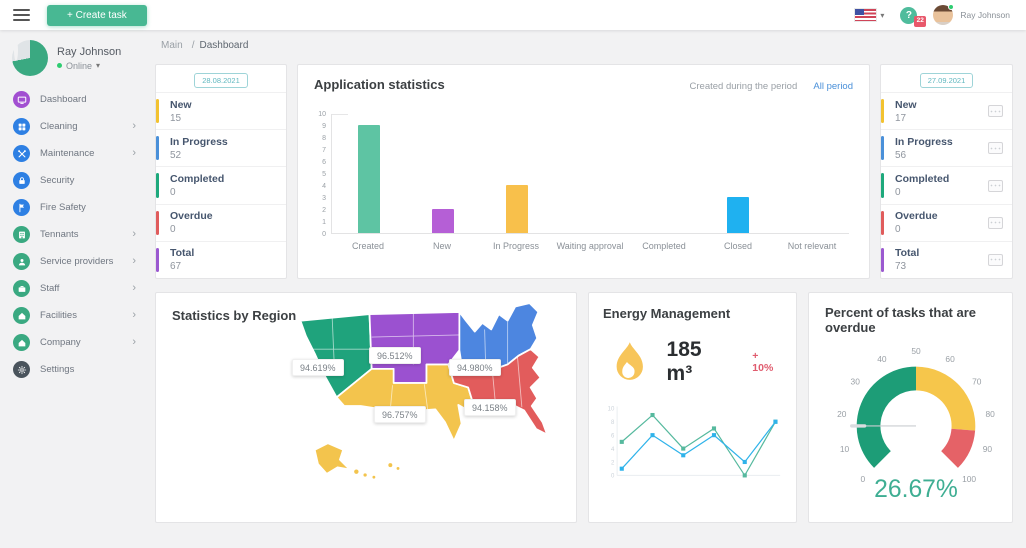  Describe the element at coordinates (74, 99) in the screenshot. I see `sidebar-item-dashboard: Dashboard` at that location.